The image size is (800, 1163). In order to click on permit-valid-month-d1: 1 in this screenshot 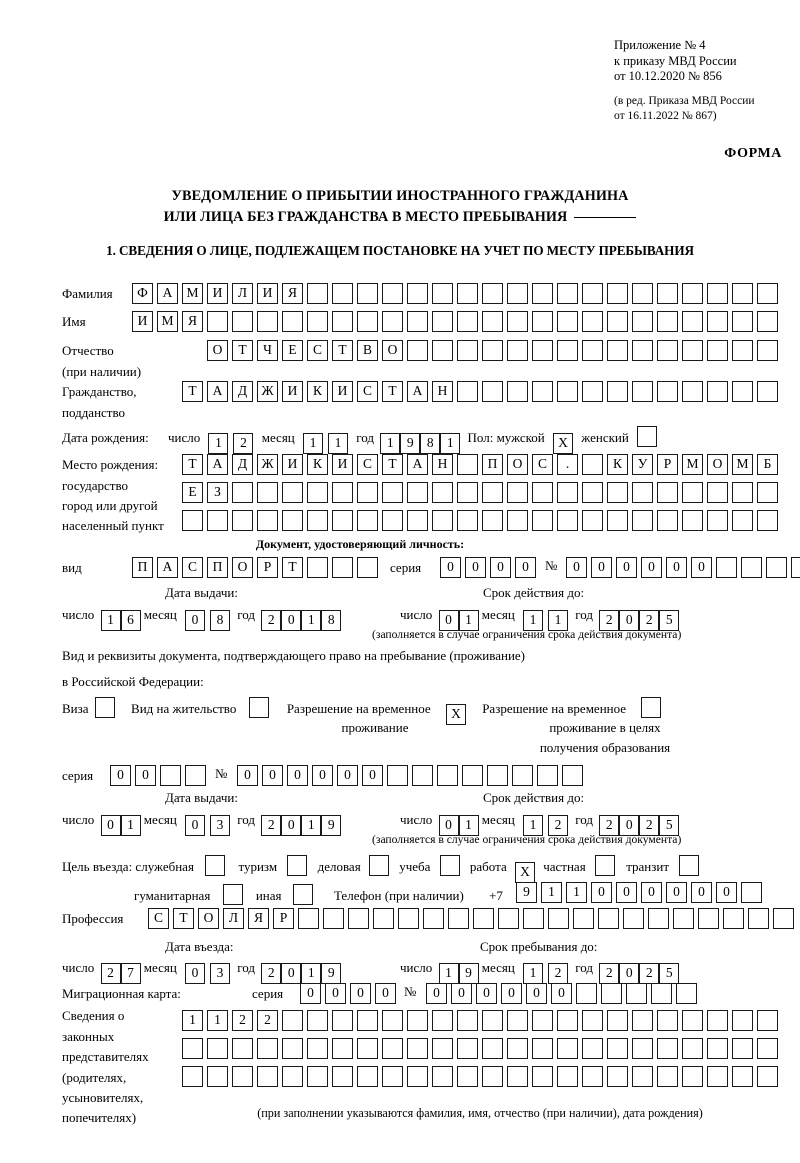, I will do `click(533, 825)`.